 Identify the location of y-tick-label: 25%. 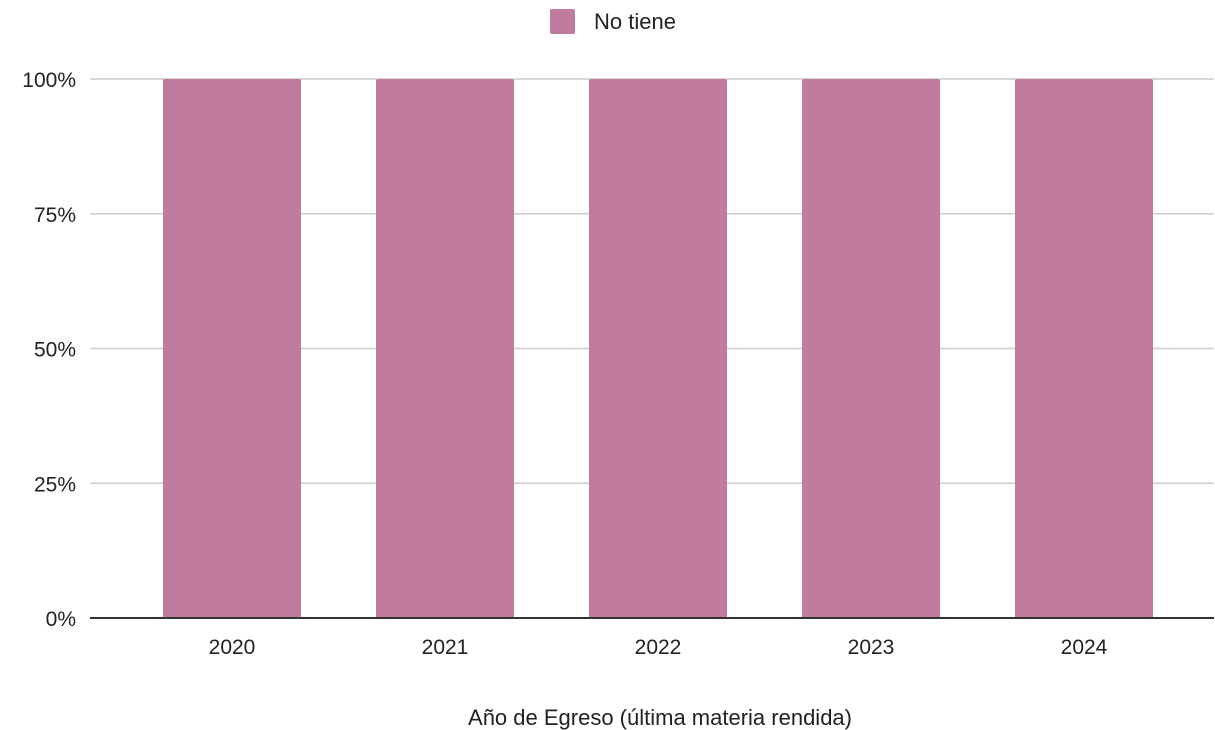
(55, 484).